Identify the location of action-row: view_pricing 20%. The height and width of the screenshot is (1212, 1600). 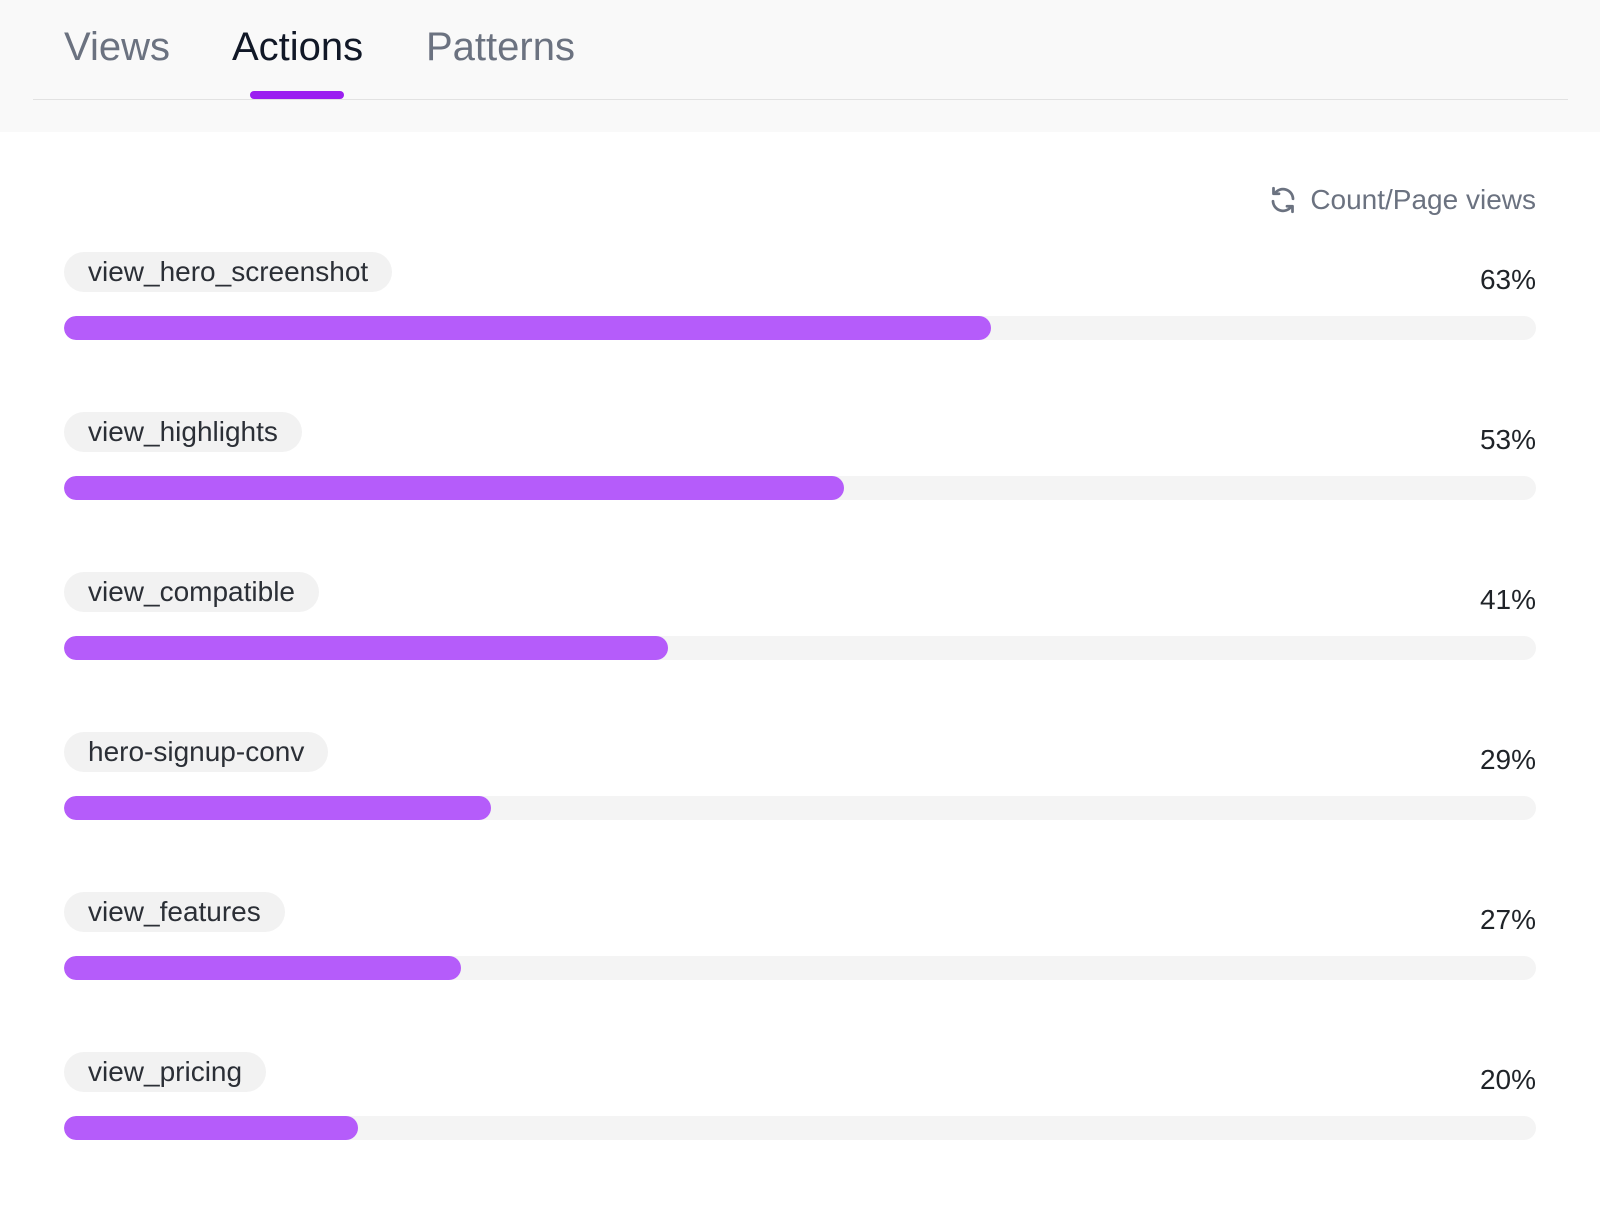
(800, 1132).